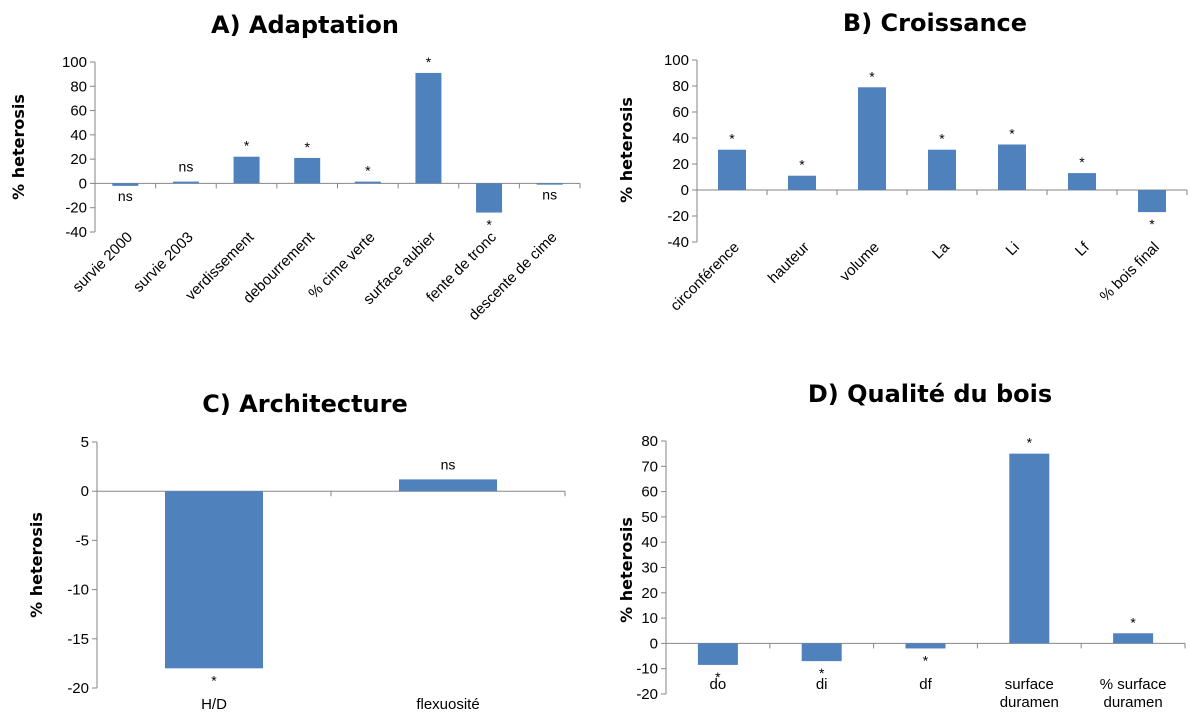  I want to click on x-tick-label-line: % surface, so click(1133, 684).